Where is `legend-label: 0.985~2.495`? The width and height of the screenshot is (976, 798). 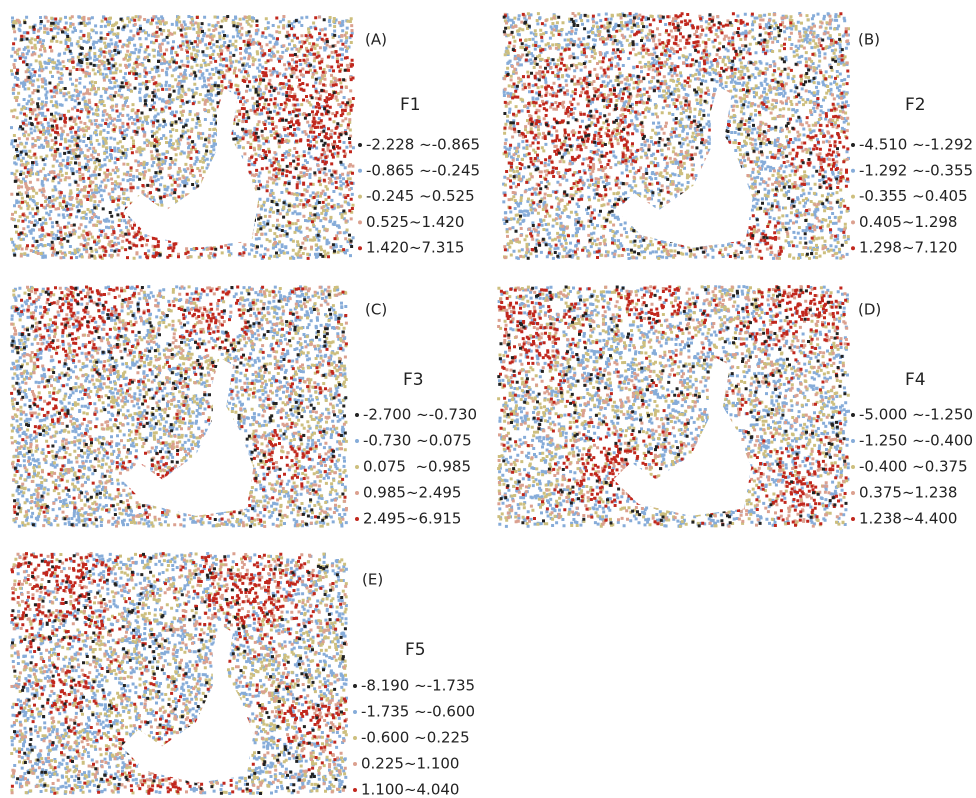
legend-label: 0.985~2.495 is located at coordinates (412, 493).